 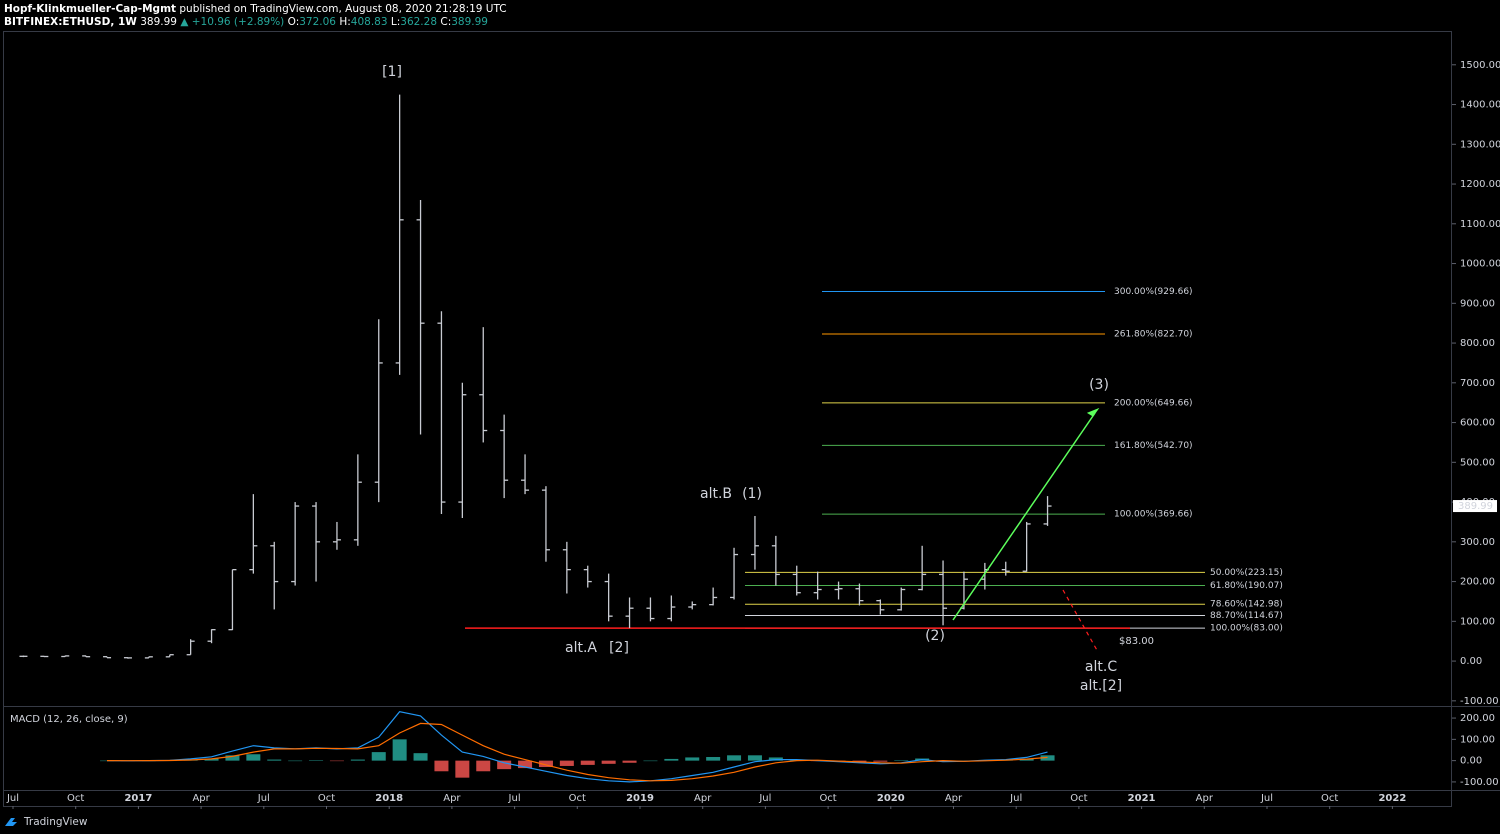 What do you see at coordinates (55, 822) in the screenshot?
I see `footer-brand: TradingView` at bounding box center [55, 822].